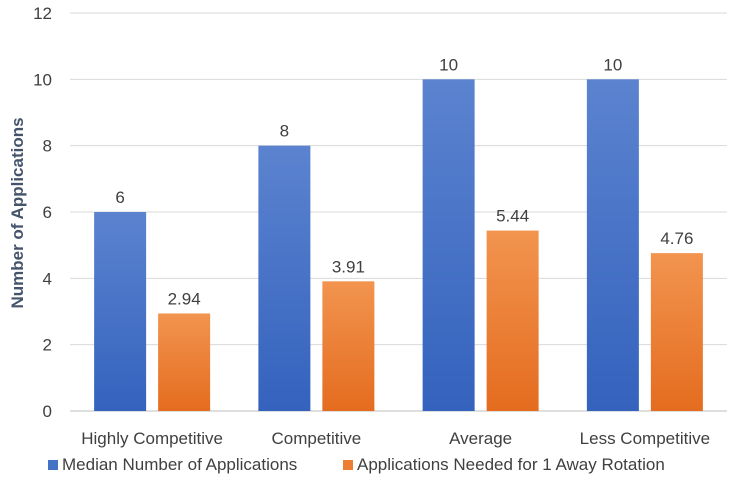 The image size is (735, 484). I want to click on data-label: 4.76, so click(676, 238).